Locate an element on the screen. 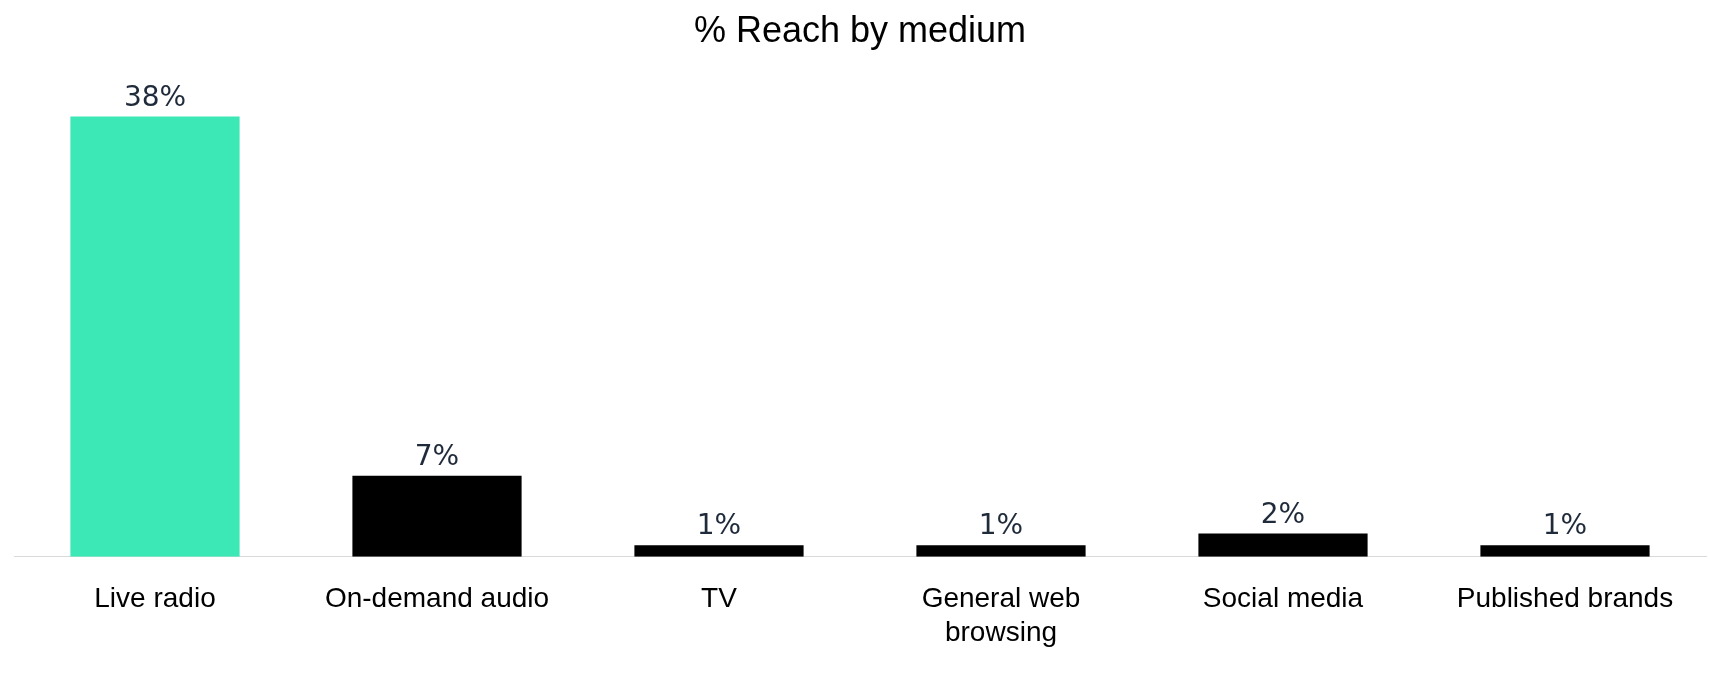 This screenshot has width=1710, height=680. x-tick-label: Live radio is located at coordinates (155, 598).